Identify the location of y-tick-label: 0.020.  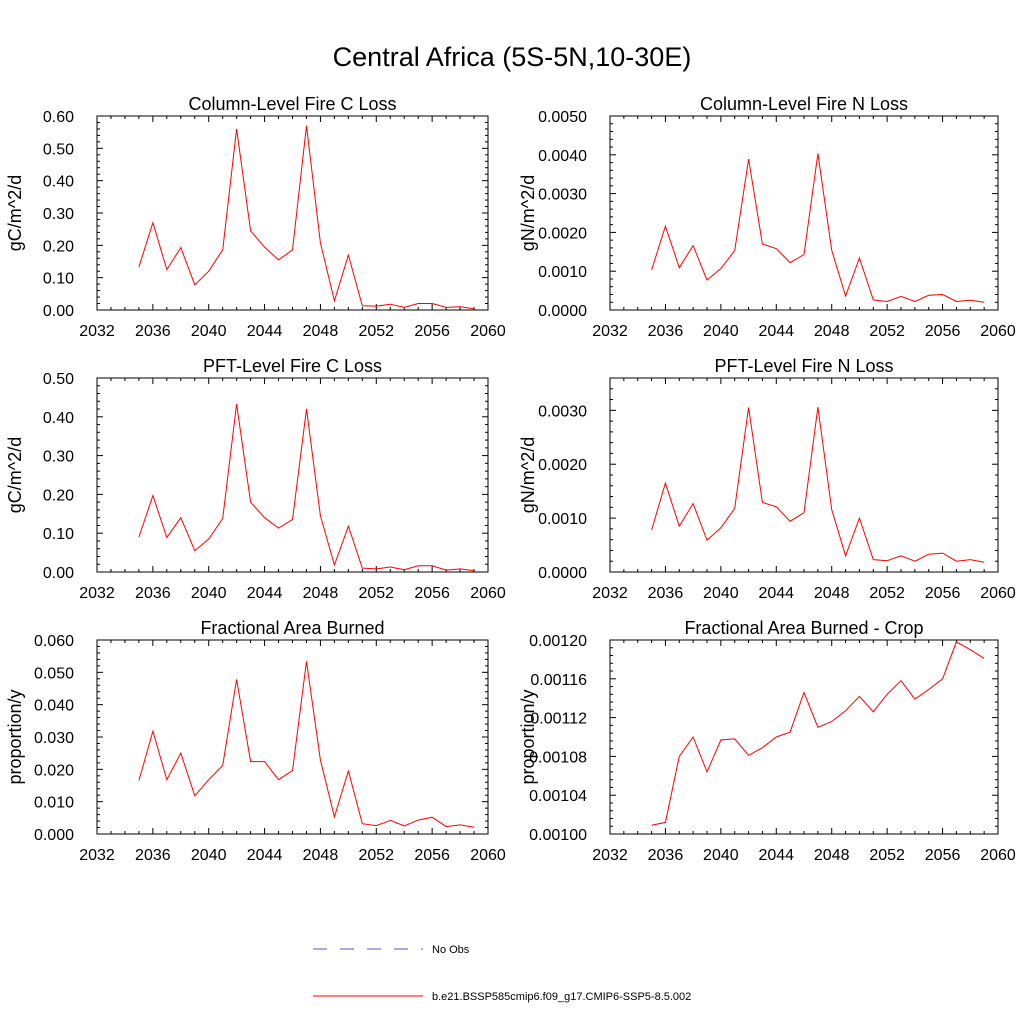
(54, 770).